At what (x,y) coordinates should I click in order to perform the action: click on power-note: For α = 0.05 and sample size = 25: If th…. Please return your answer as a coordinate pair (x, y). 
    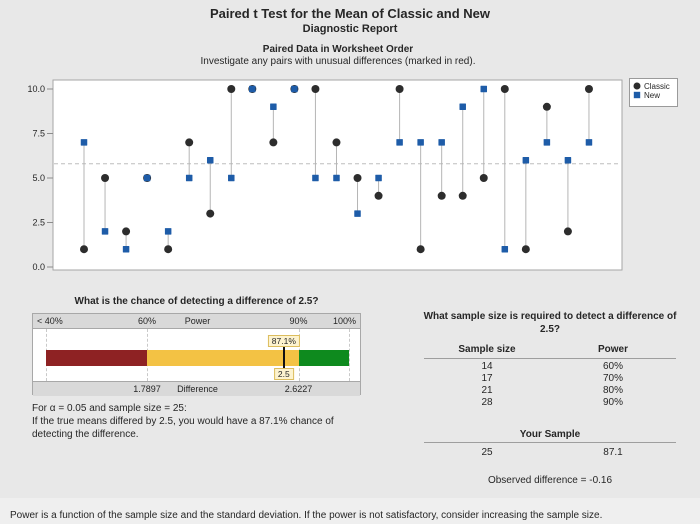
    Looking at the image, I should click on (202, 421).